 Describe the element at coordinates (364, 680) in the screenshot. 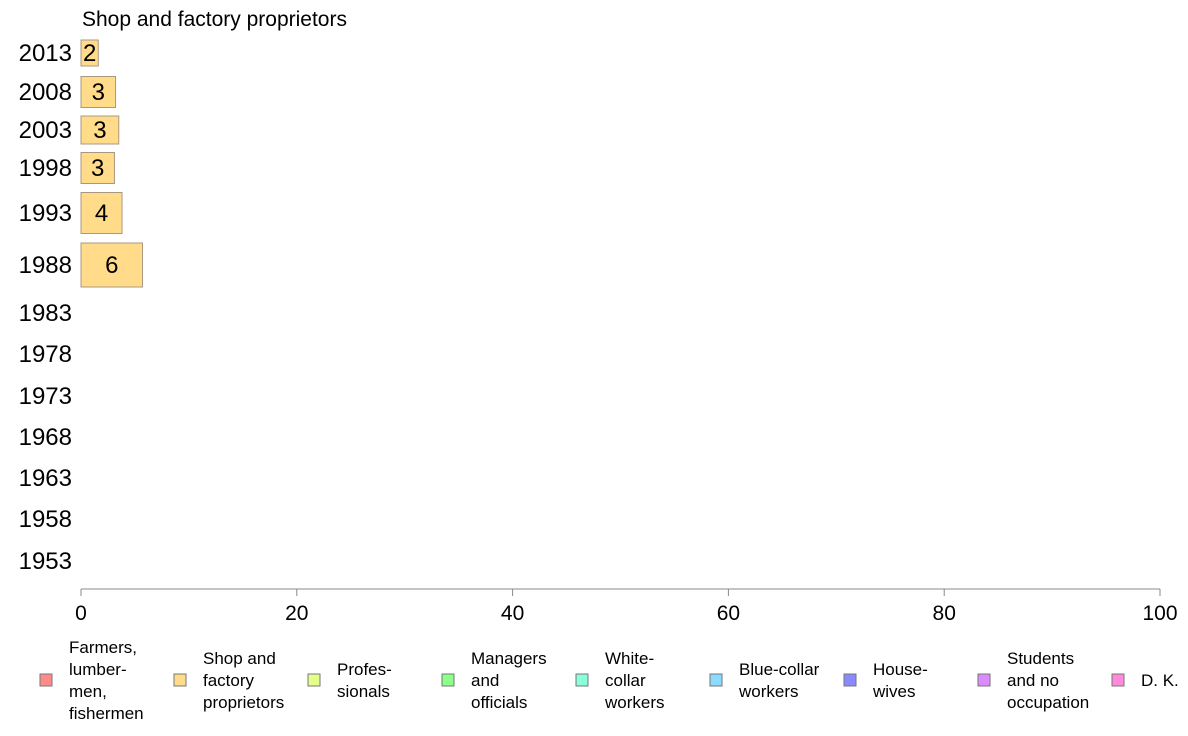

I see `legend-label: Profes-sionals` at that location.